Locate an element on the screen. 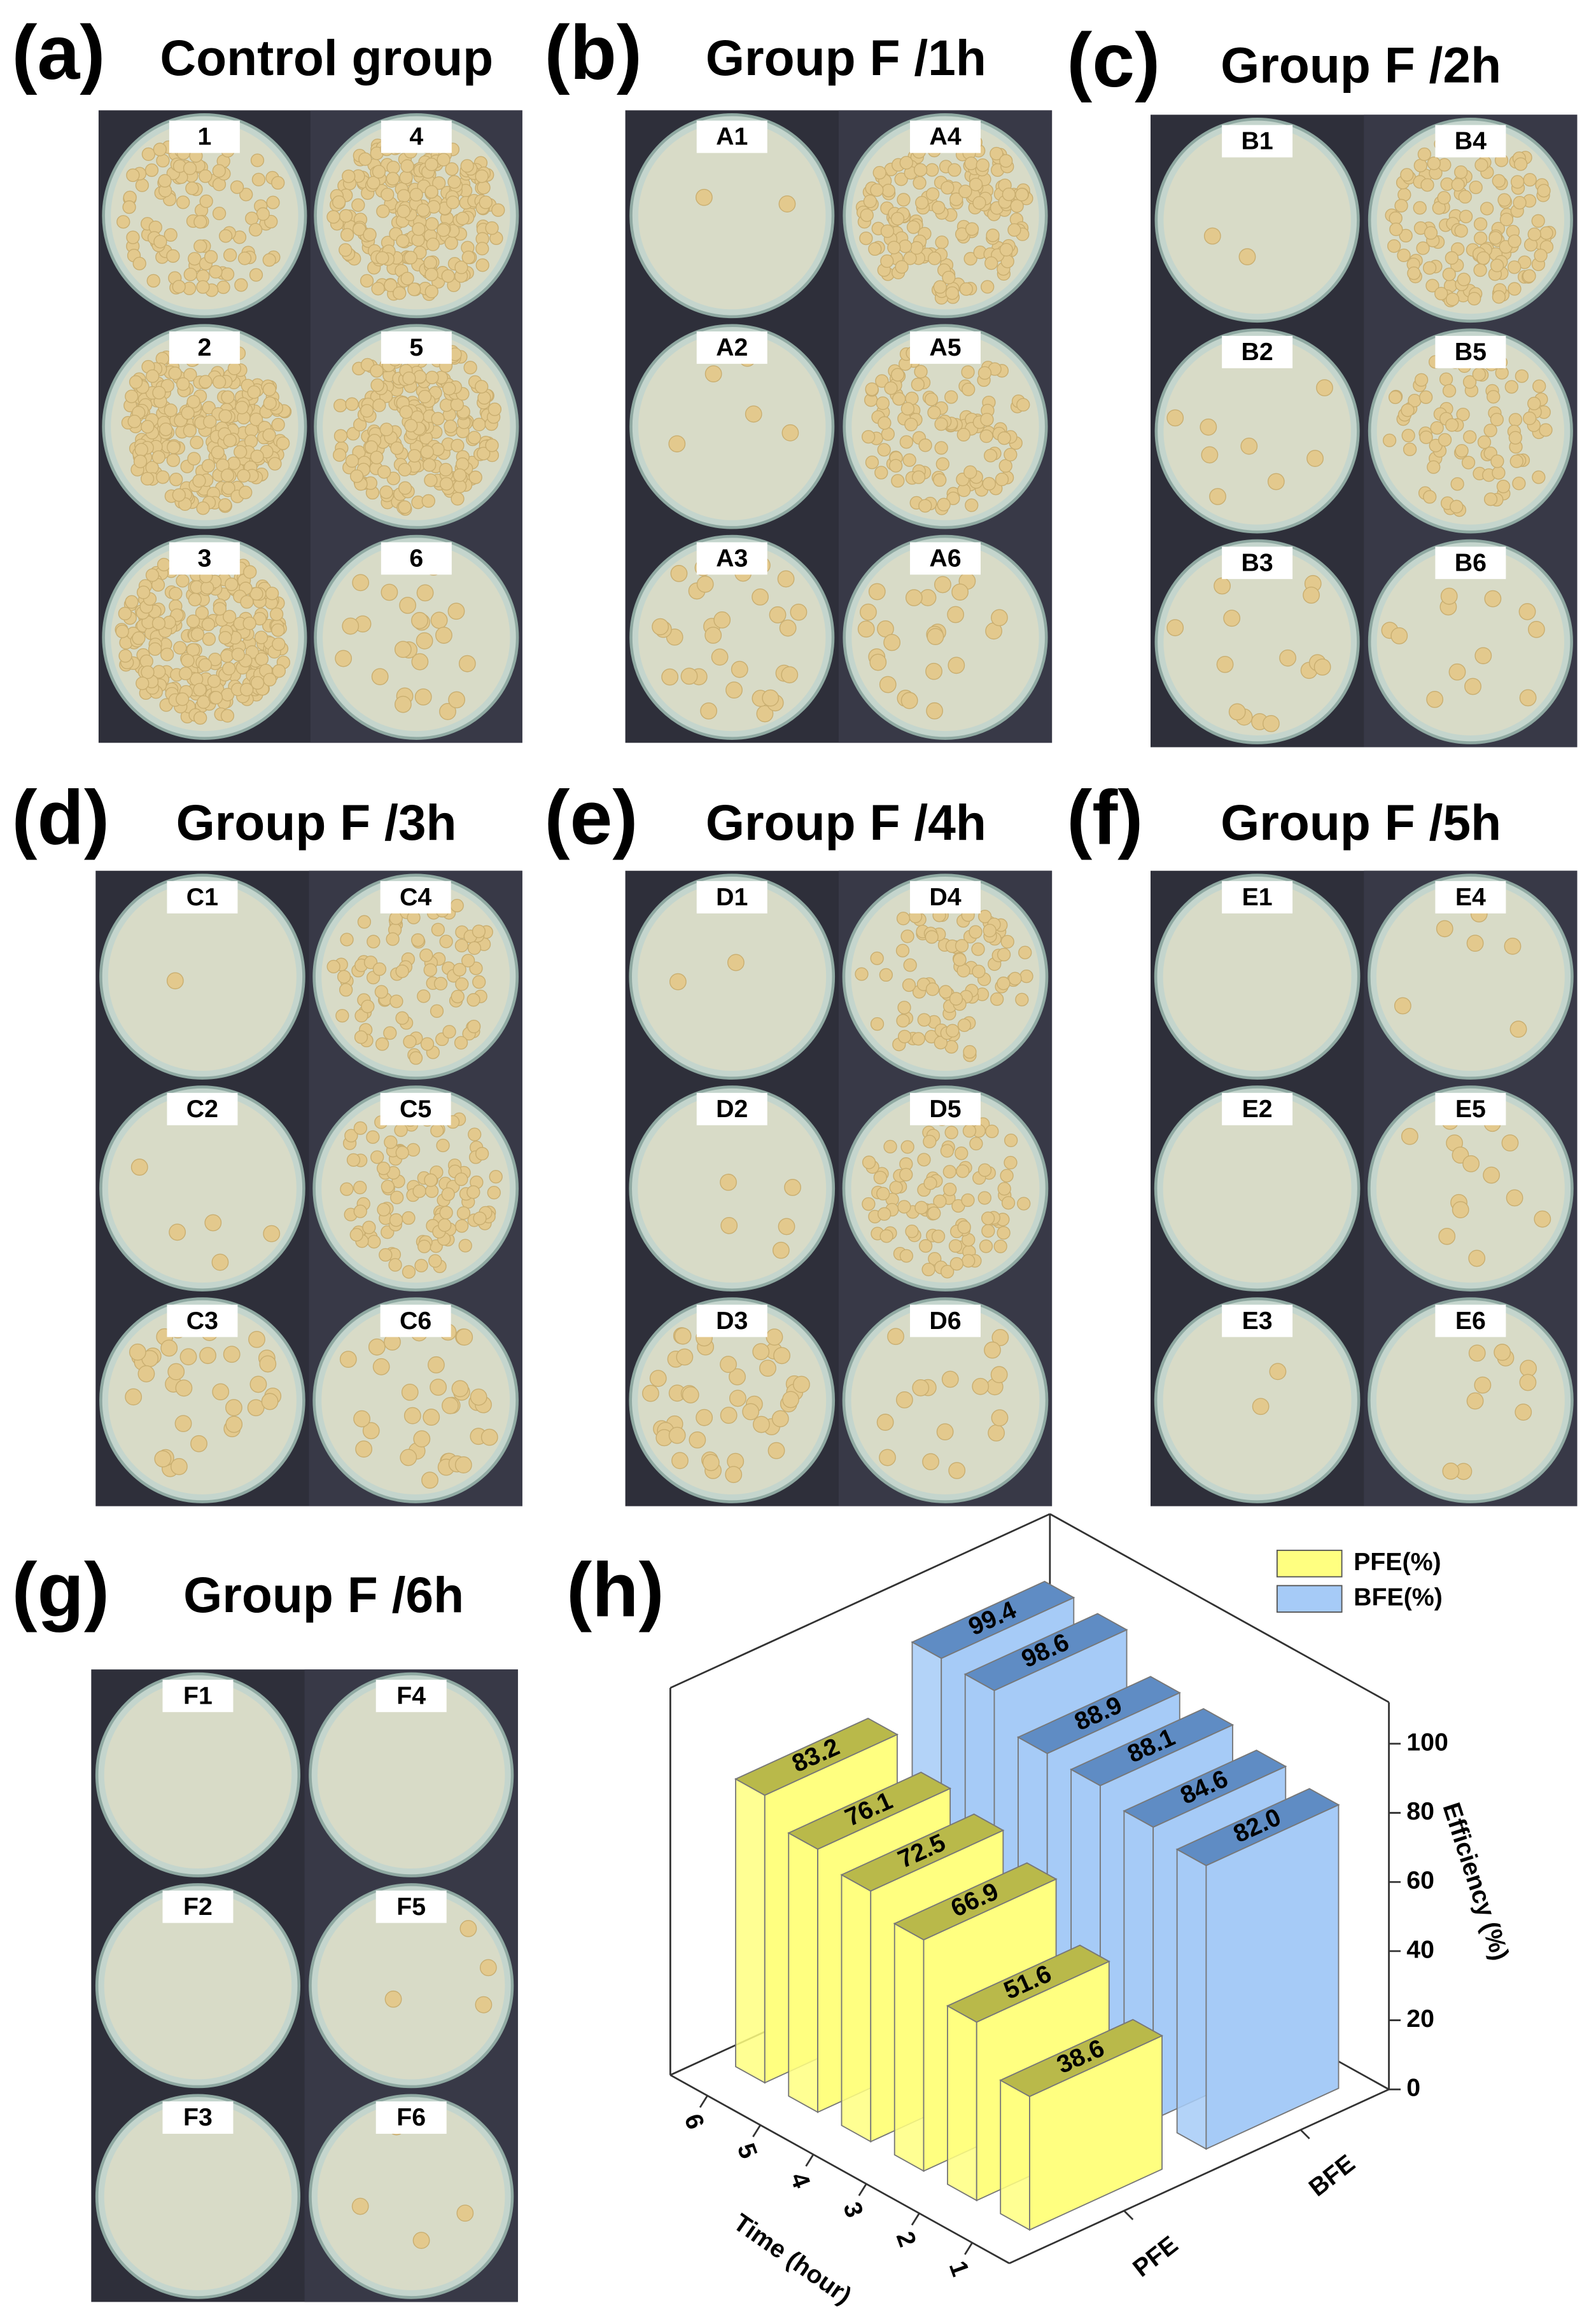 This screenshot has width=1589, height=2324. y-tick-label: 60 is located at coordinates (1420, 1881).